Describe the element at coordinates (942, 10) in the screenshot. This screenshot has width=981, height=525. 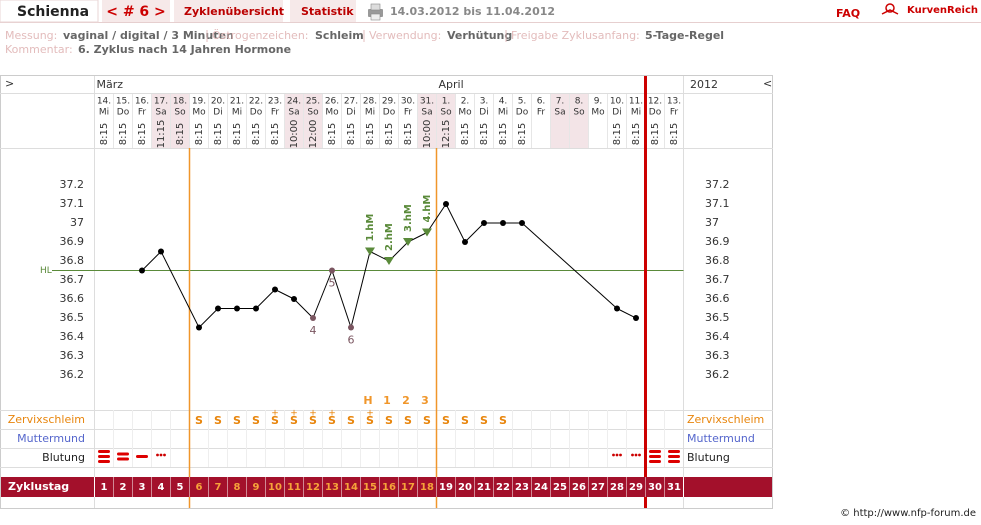
I see `logo: KurvenReich` at that location.